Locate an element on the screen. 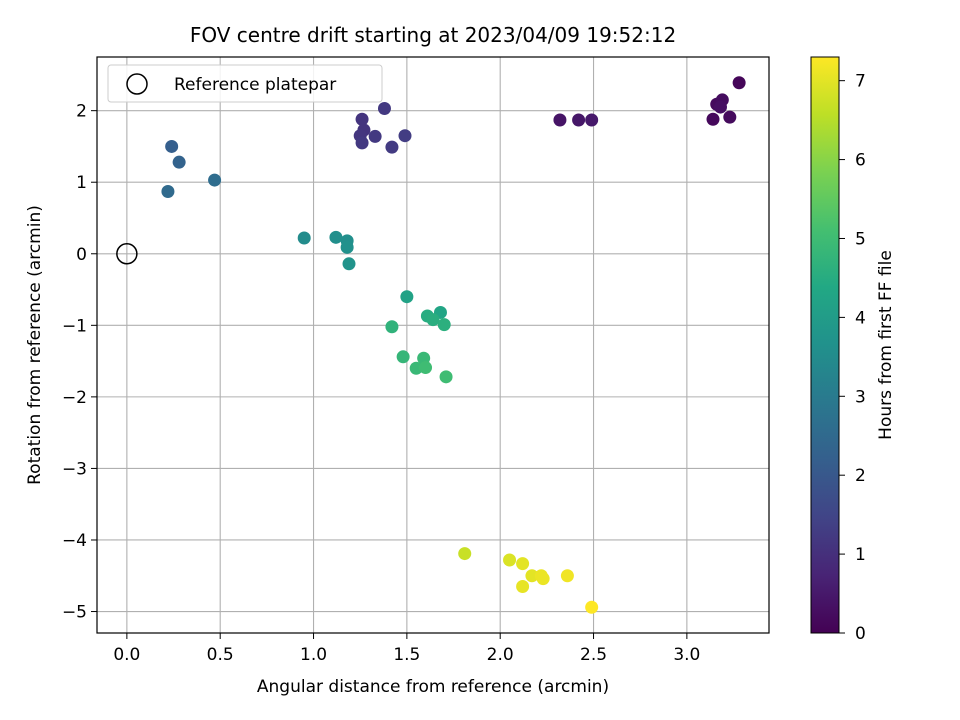  x-tick-label: 1.5 is located at coordinates (406, 655).